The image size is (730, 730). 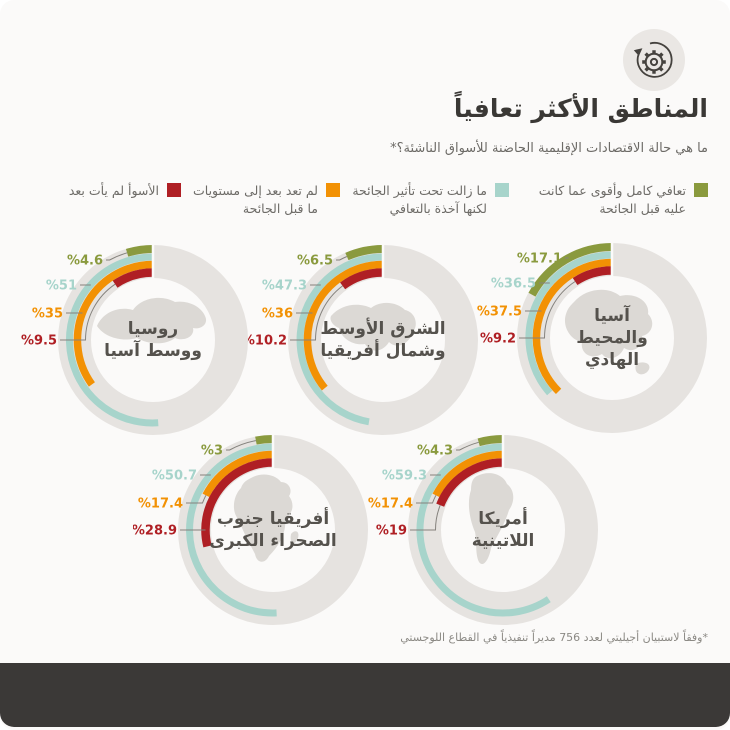 I want to click on region-name-line: أمريكا, so click(x=503, y=518).